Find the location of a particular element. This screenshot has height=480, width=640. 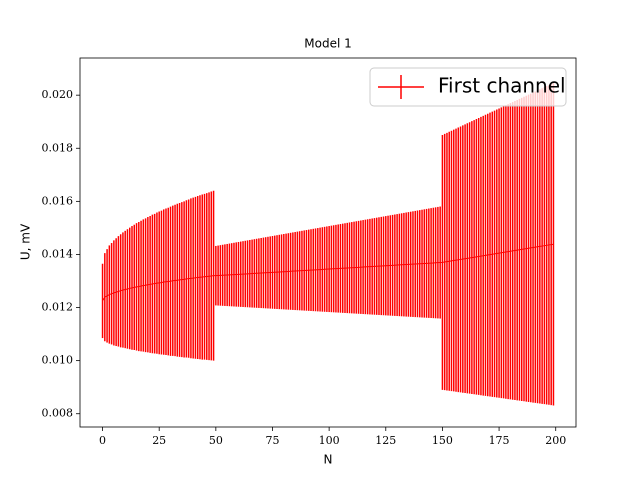

x-tick-label: 25 is located at coordinates (159, 440).